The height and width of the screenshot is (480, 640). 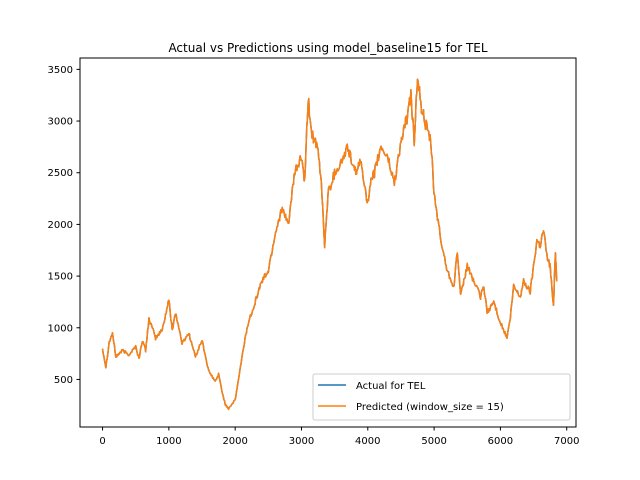 What do you see at coordinates (102, 441) in the screenshot?
I see `x-tick-label: 0` at bounding box center [102, 441].